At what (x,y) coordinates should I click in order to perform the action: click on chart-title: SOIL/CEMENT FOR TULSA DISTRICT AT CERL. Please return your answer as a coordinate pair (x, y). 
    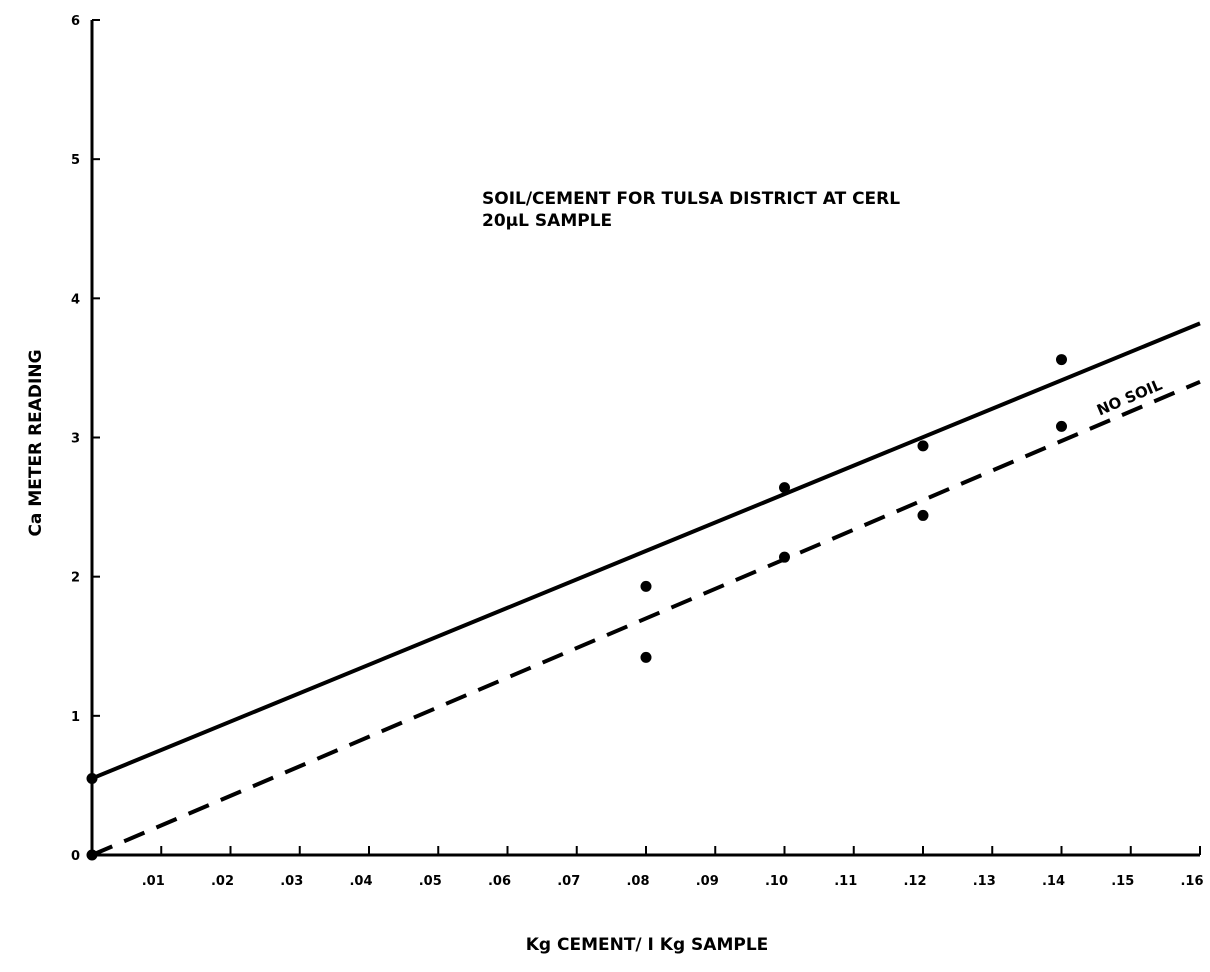
    Looking at the image, I should click on (691, 199).